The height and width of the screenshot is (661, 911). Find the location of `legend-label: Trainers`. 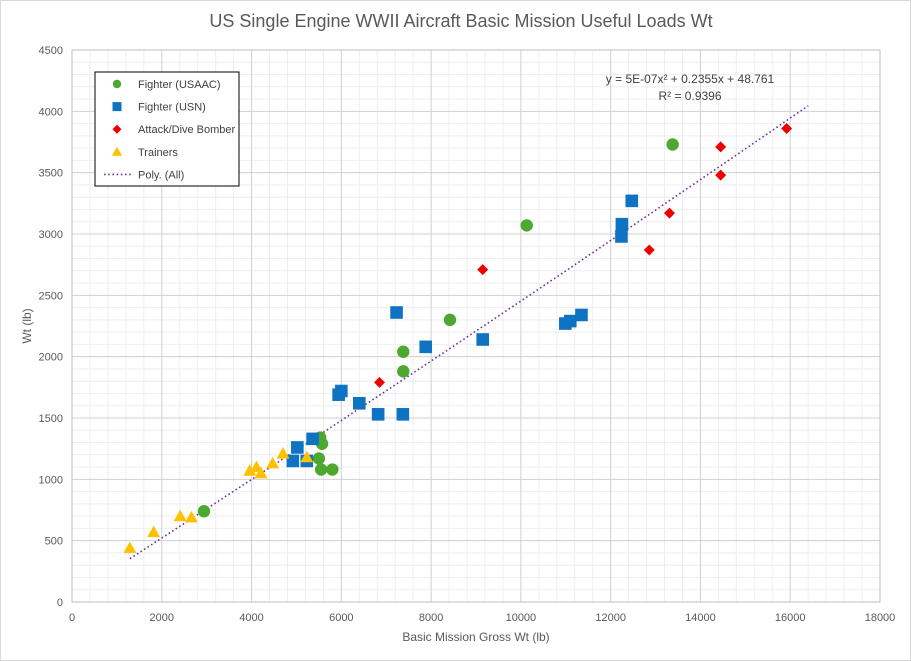

legend-label: Trainers is located at coordinates (158, 153).